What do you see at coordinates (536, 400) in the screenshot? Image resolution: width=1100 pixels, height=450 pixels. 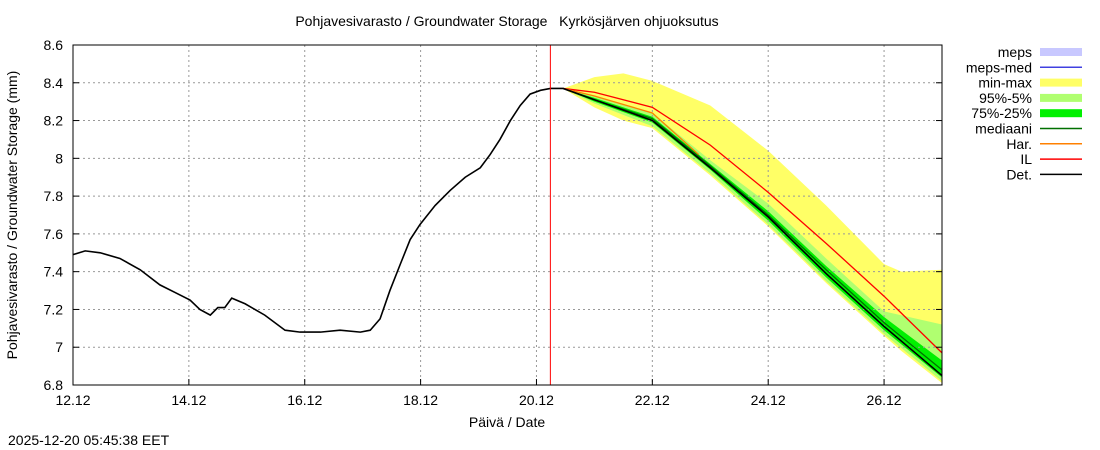 I see `x-tick-label: 20.12` at bounding box center [536, 400].